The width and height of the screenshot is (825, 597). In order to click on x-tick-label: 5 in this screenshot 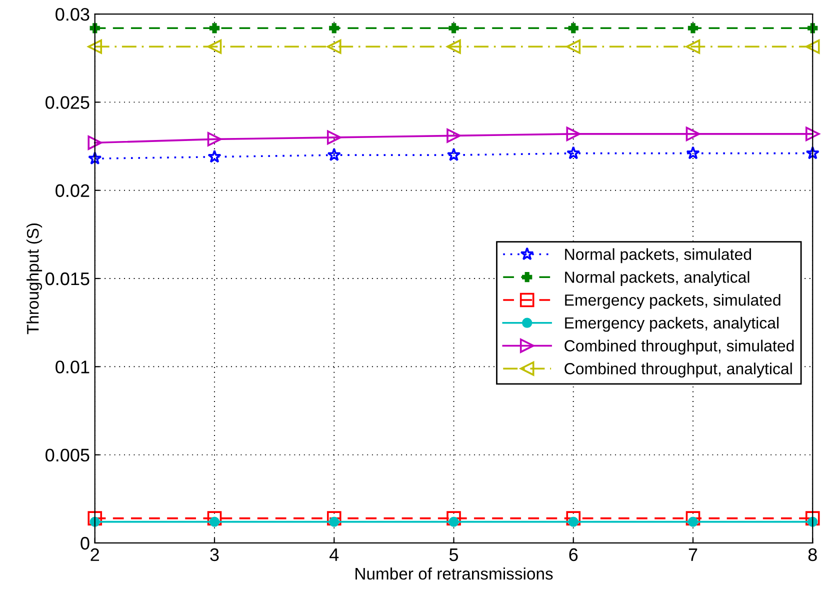, I will do `click(453, 555)`.